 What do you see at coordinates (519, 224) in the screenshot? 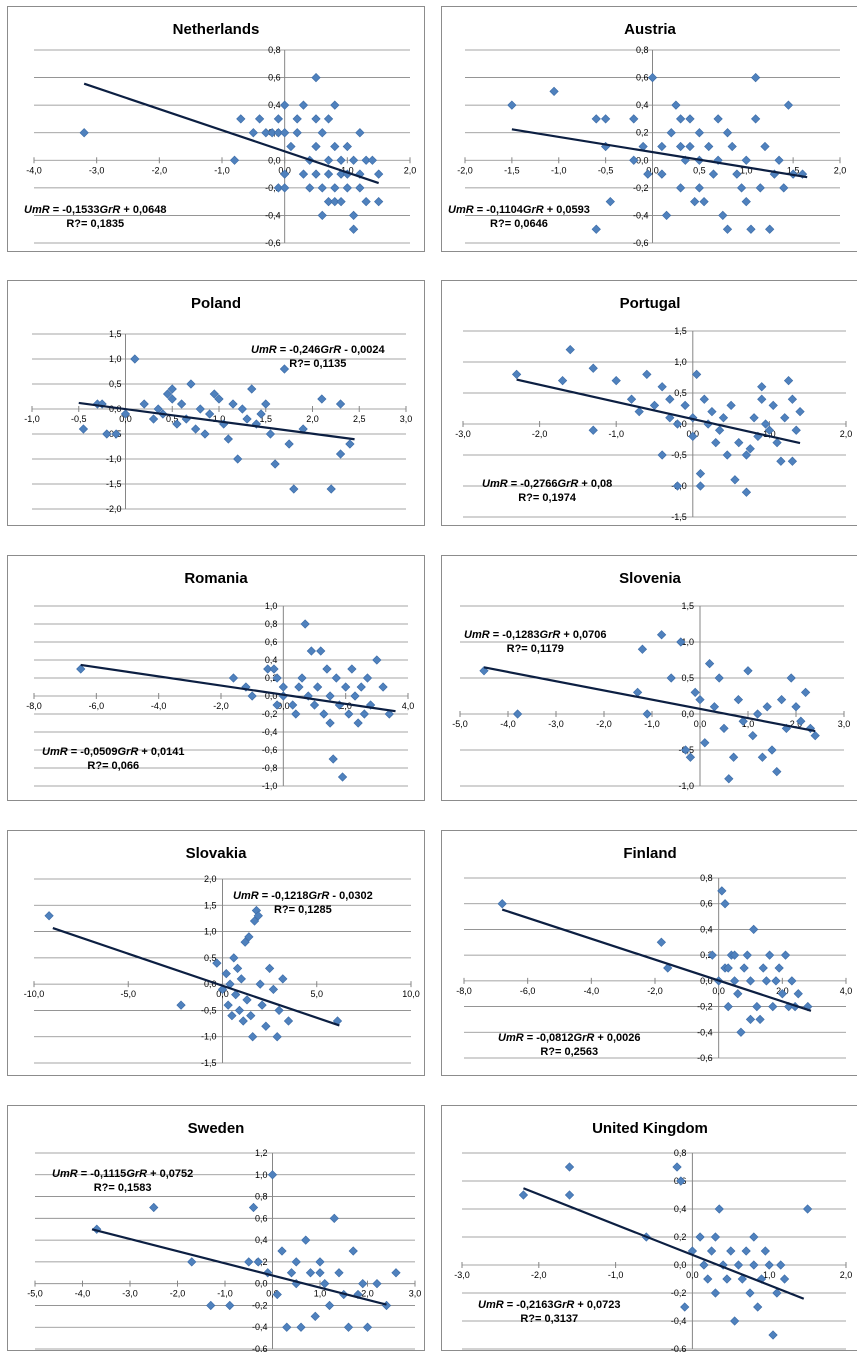
I see `r-squared: R?= 0,0646` at bounding box center [519, 224].